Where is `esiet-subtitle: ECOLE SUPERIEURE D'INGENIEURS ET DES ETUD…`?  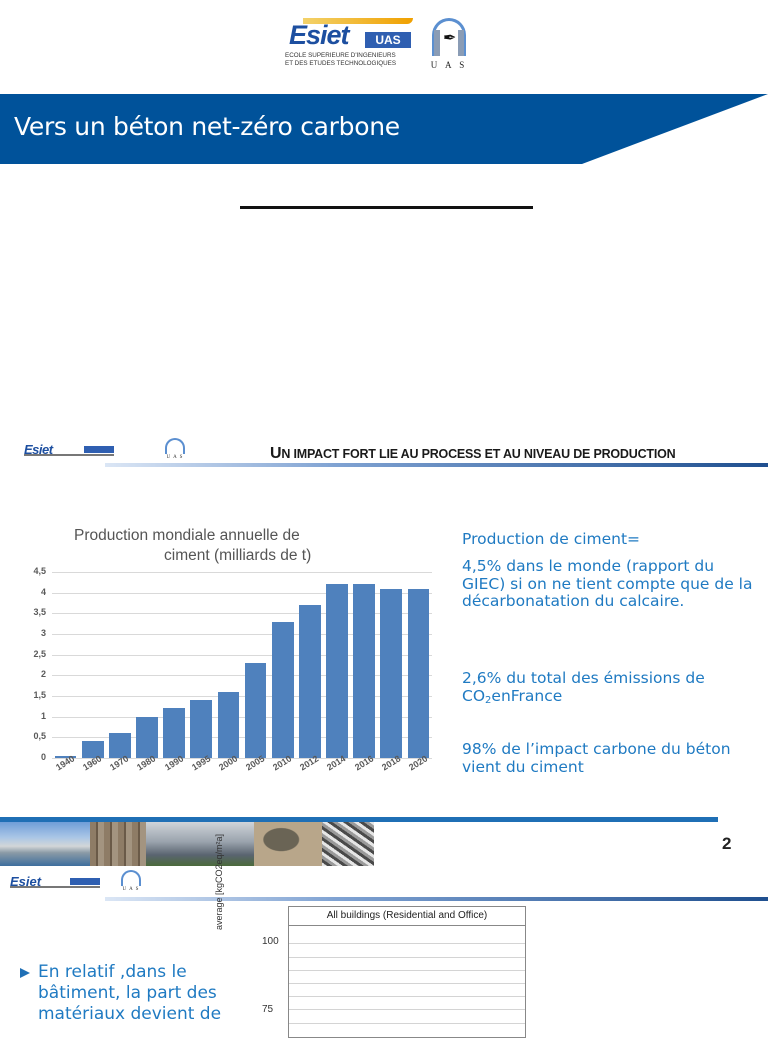
esiet-subtitle: ECOLE SUPERIEURE D'INGENIEURS ET DES ETUD… is located at coordinates (340, 59).